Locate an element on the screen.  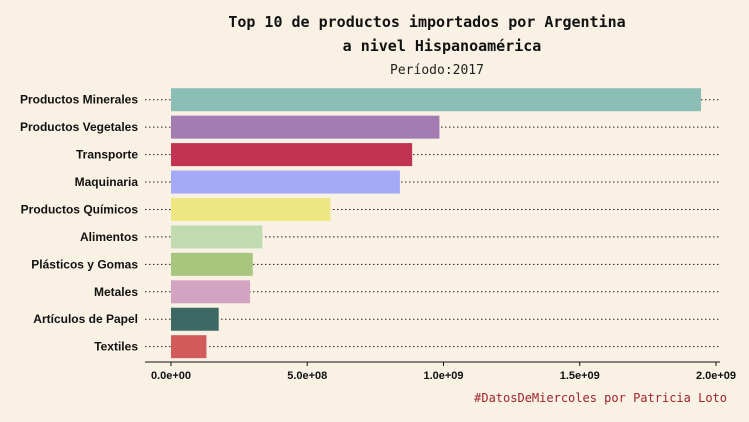
chart-subtitle: Período:2017 is located at coordinates (437, 70).